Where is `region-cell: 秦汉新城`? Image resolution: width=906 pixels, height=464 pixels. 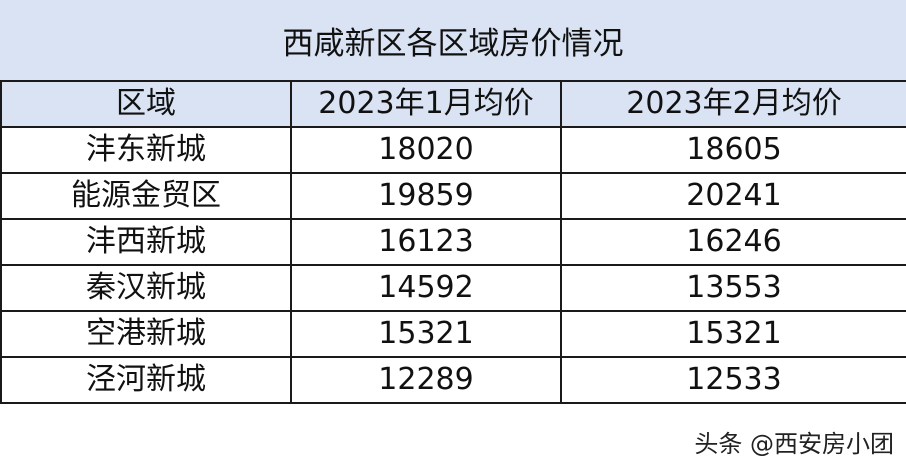 region-cell: 秦汉新城 is located at coordinates (146, 288).